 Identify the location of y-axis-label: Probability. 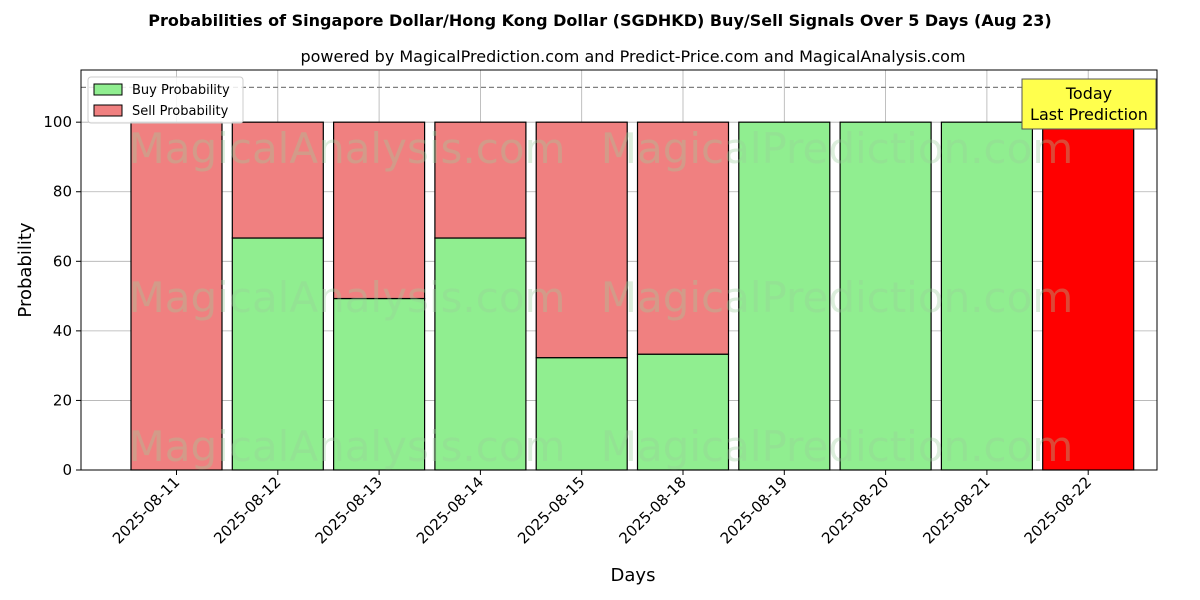
(25, 269).